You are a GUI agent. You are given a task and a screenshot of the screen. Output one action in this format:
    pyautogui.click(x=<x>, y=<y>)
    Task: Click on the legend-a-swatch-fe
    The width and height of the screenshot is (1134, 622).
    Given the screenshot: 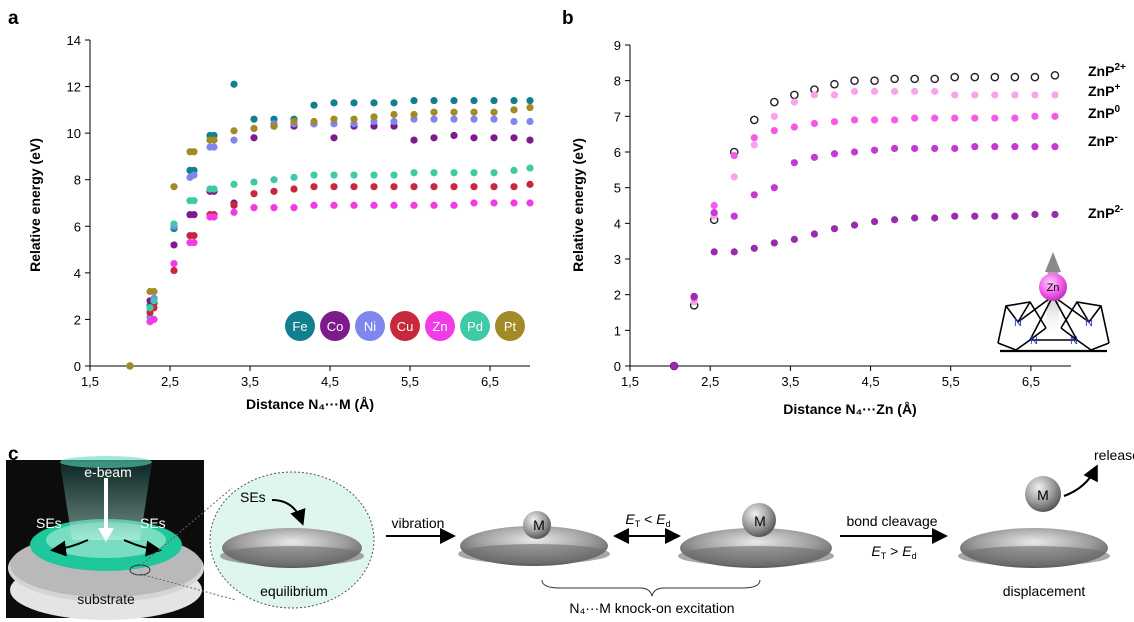 What is the action you would take?
    pyautogui.click(x=300, y=326)
    